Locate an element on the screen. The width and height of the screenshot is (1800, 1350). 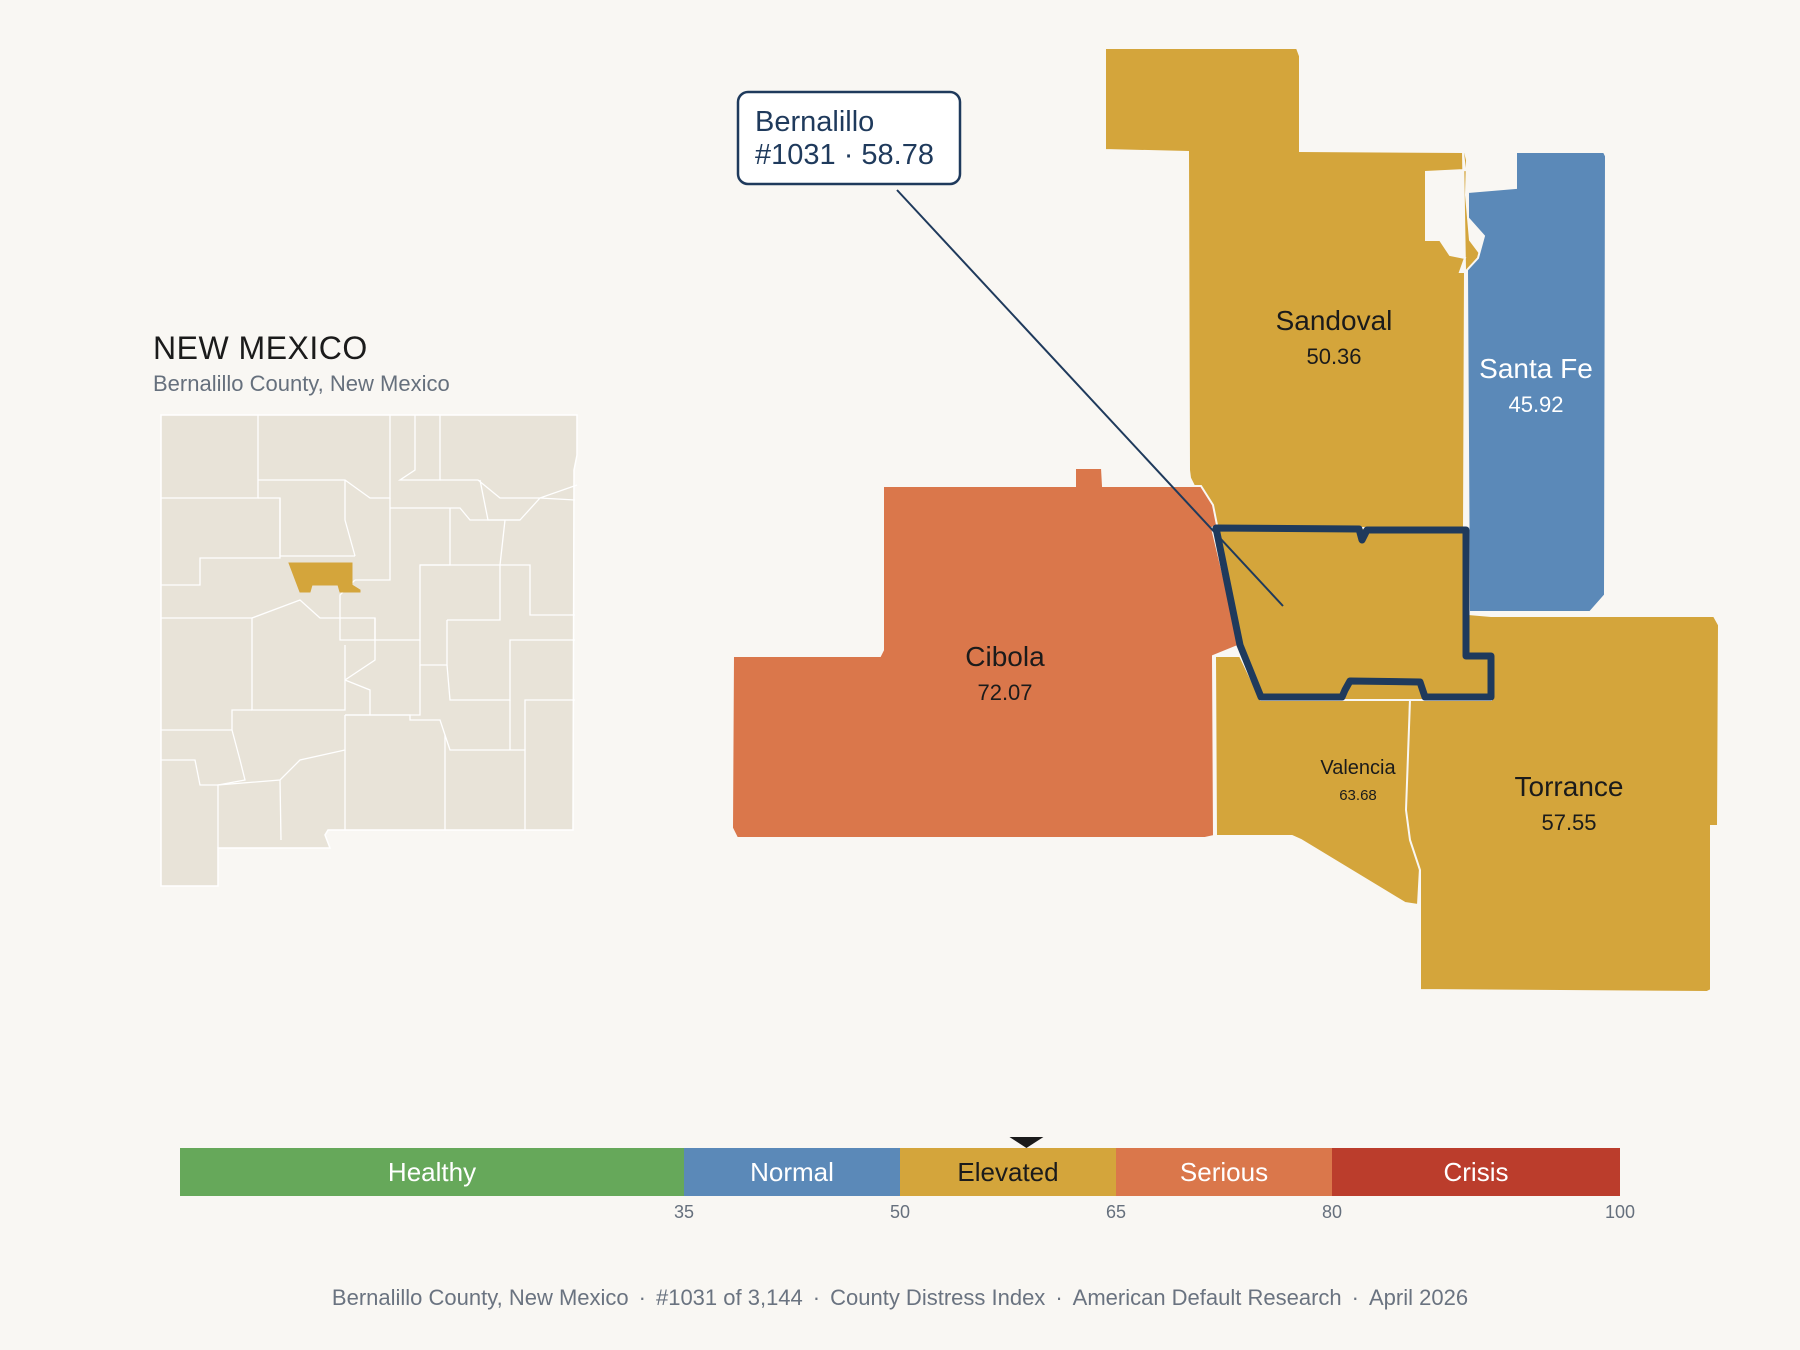
county-bernalillo is located at coordinates (1353, 615).